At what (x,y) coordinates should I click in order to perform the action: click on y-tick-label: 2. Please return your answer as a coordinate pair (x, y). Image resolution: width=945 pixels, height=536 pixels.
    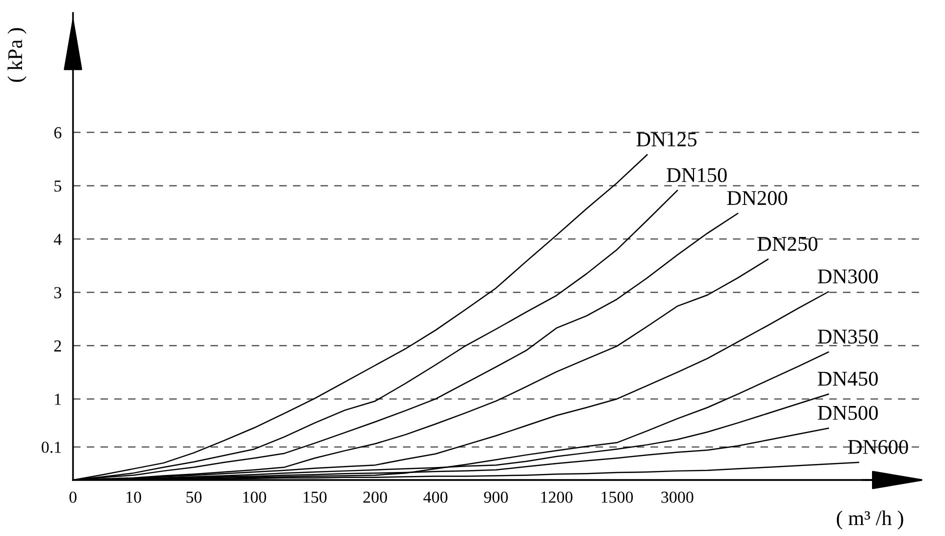
    Looking at the image, I should click on (57, 346).